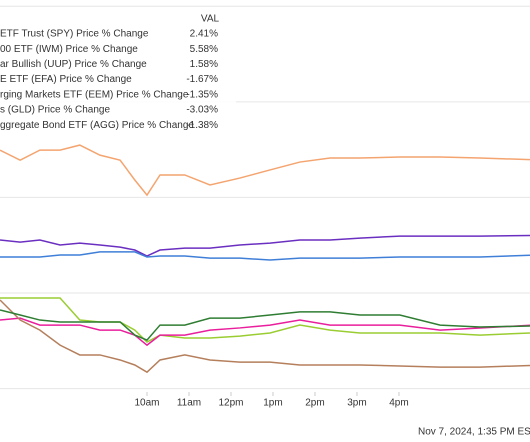 Image resolution: width=530 pixels, height=442 pixels. I want to click on legend-value: -3.03%, so click(202, 110).